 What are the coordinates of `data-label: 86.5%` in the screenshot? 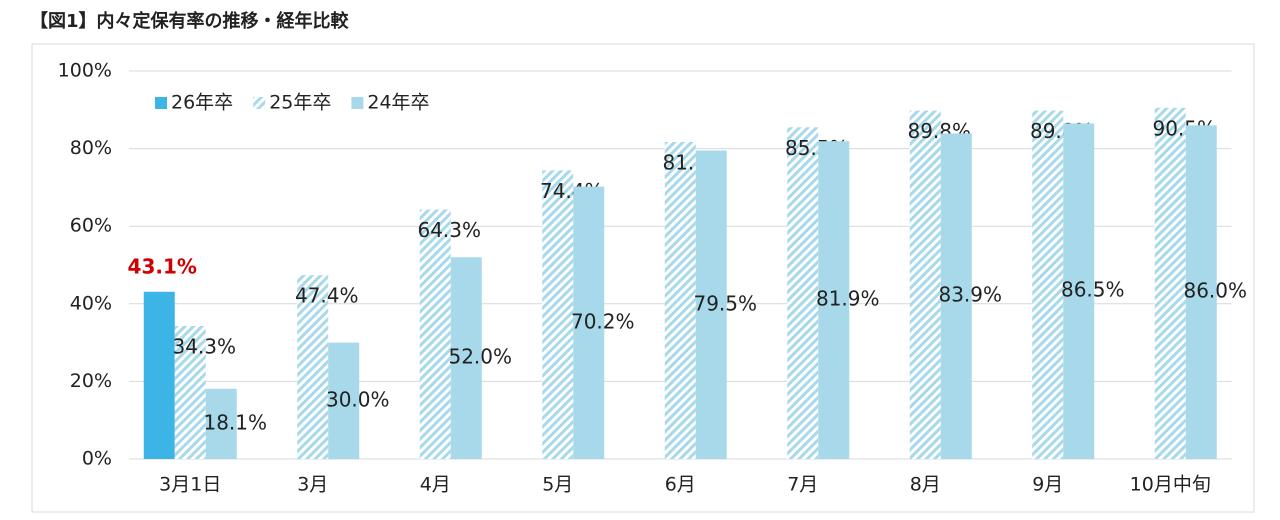 It's located at (1093, 290).